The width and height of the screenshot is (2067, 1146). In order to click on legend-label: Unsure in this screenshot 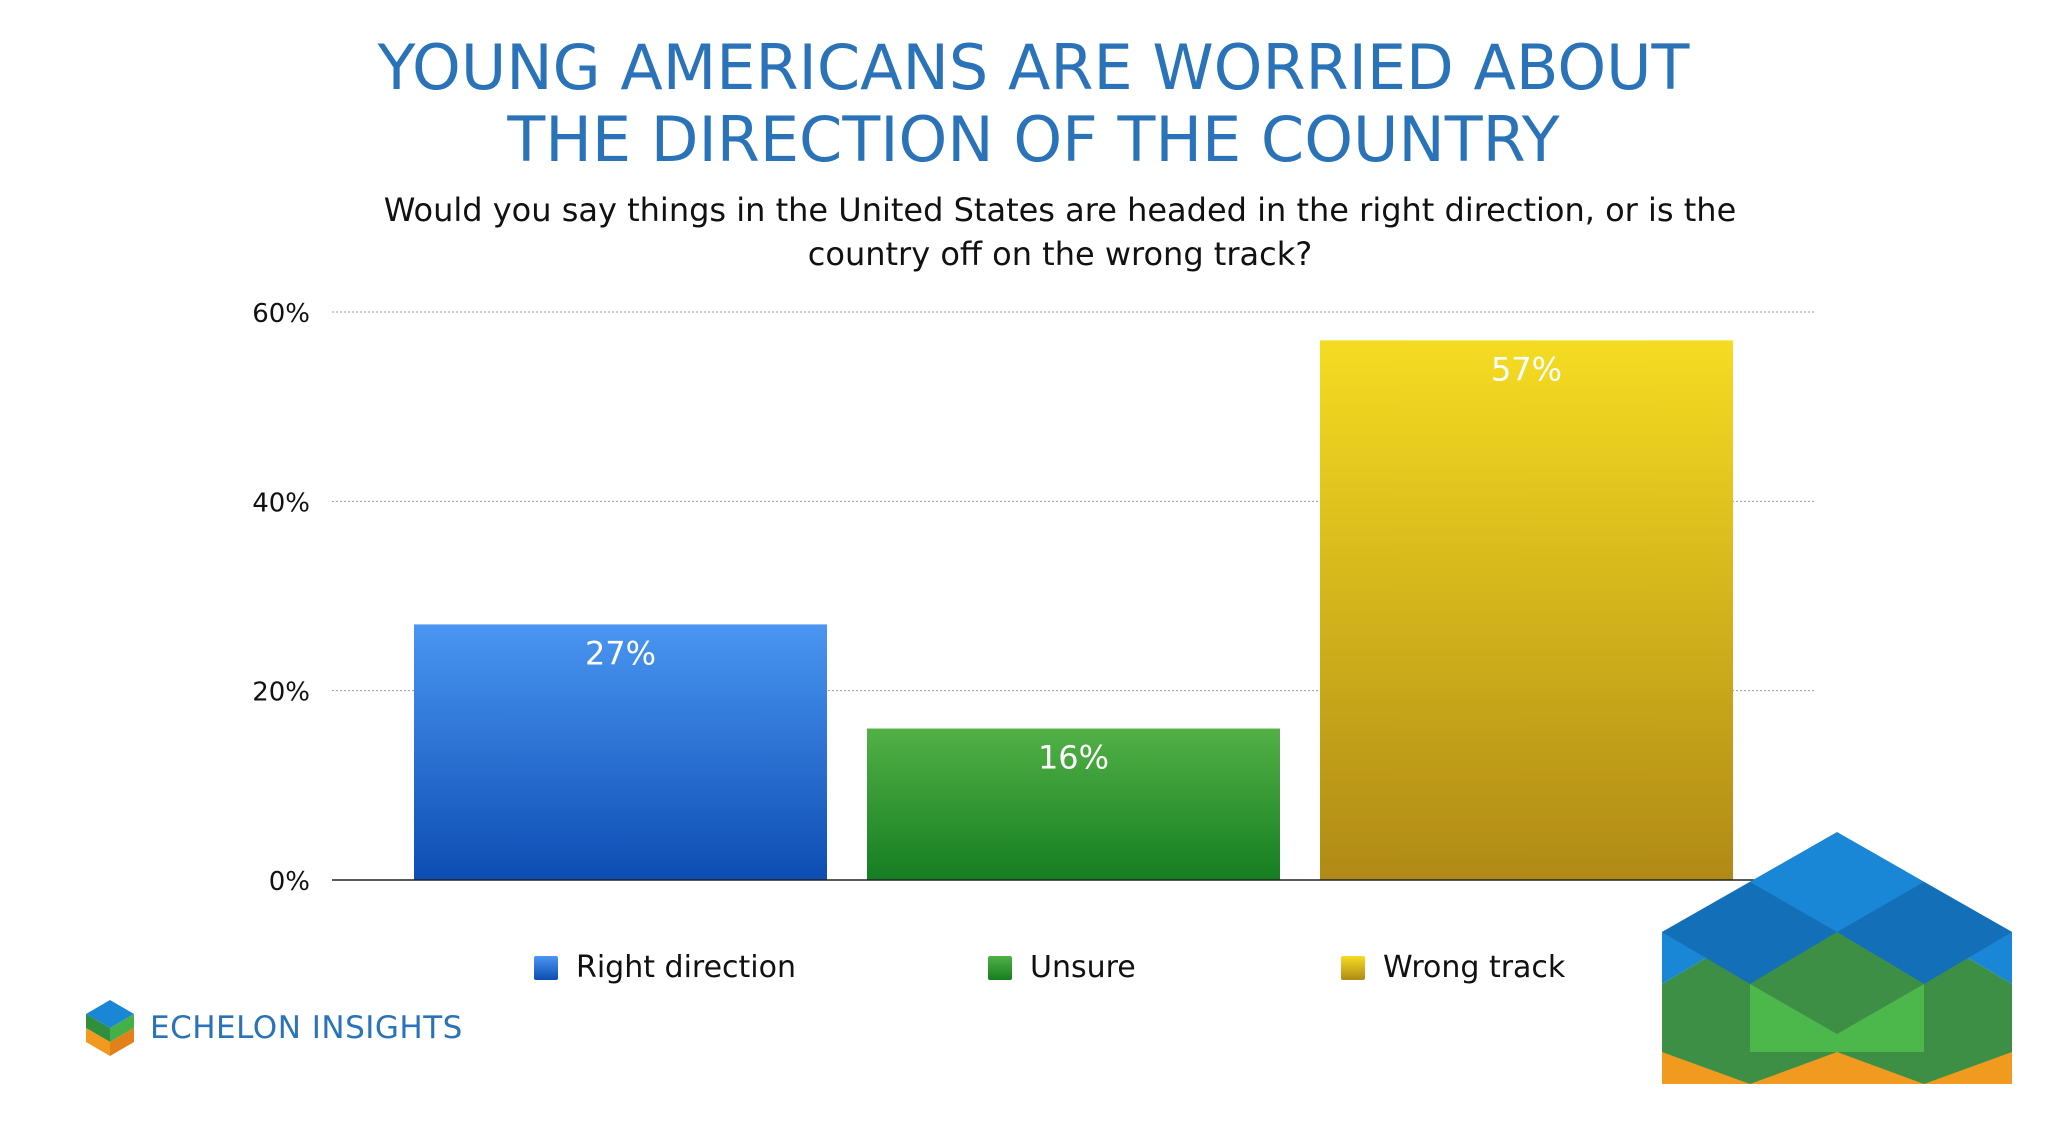, I will do `click(1083, 967)`.